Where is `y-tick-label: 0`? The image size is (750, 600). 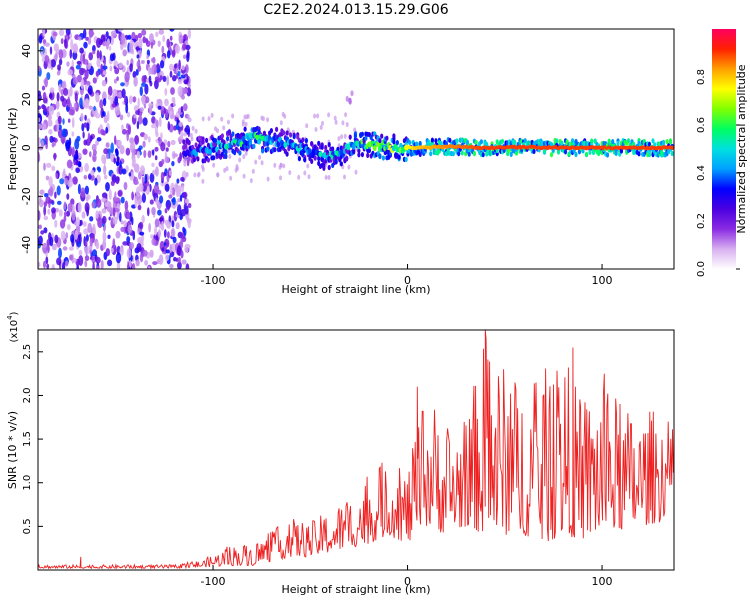 y-tick-label: 0 is located at coordinates (26, 147).